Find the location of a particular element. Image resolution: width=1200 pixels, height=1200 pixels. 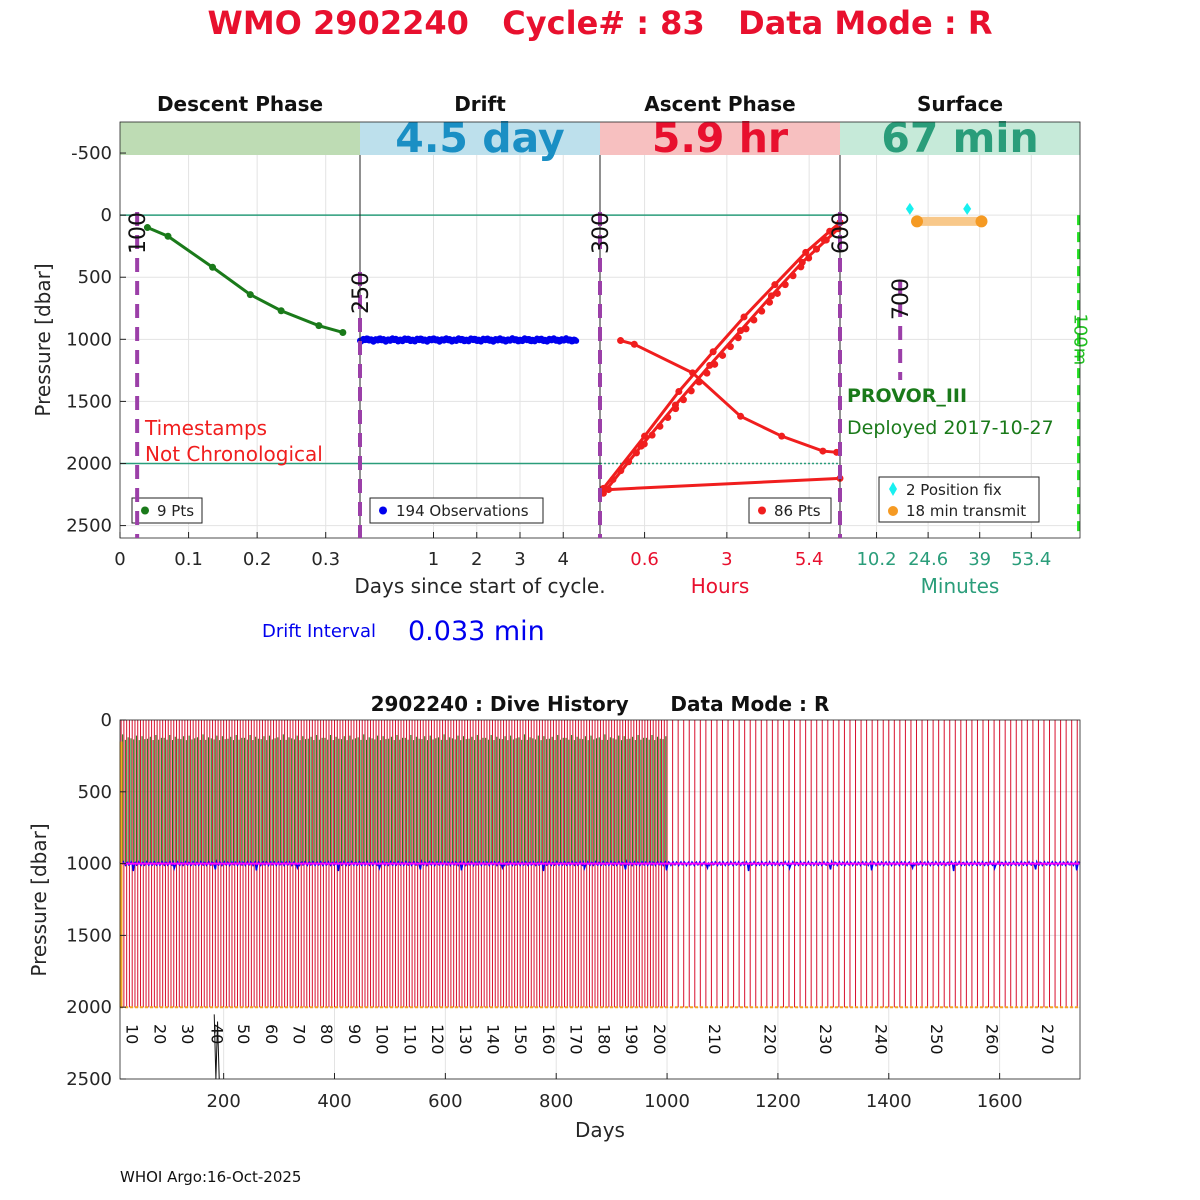

surface-marker-700-label: 700 is located at coordinates (901, 299).